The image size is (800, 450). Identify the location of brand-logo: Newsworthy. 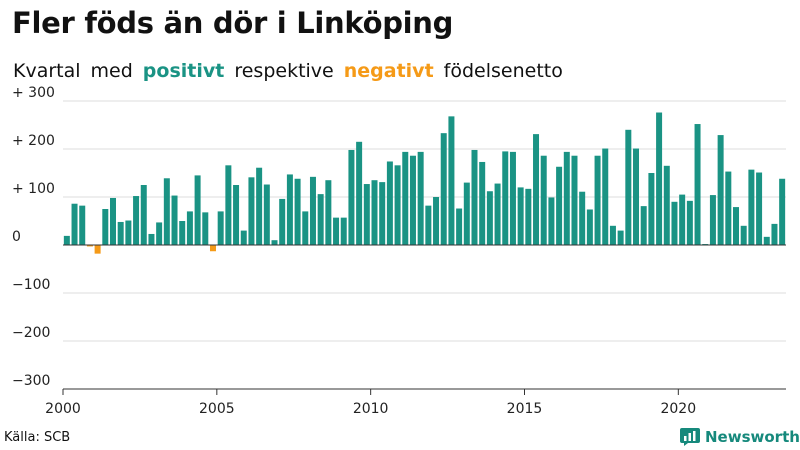
(740, 437).